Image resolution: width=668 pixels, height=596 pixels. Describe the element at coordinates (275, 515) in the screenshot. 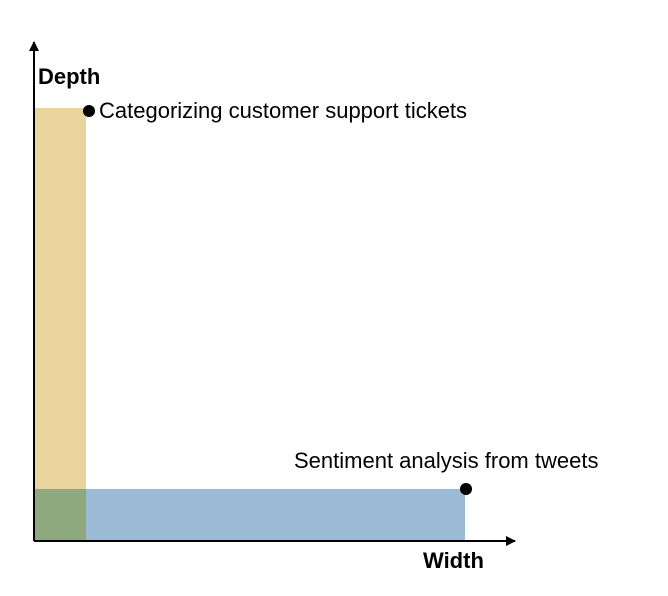

I see `width-bar` at that location.